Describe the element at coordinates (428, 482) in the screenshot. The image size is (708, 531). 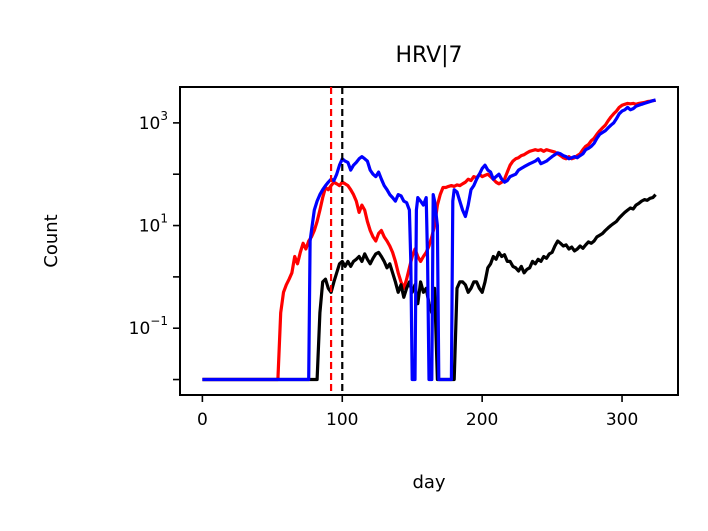
I see `x-axis-label: day` at that location.